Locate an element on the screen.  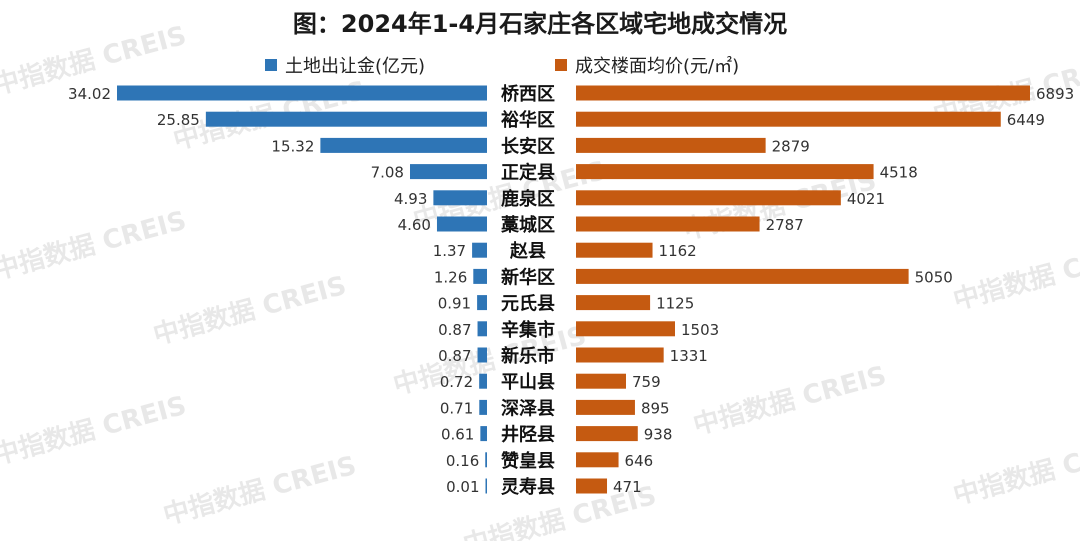
data-label-right: 1503 is located at coordinates (700, 330).